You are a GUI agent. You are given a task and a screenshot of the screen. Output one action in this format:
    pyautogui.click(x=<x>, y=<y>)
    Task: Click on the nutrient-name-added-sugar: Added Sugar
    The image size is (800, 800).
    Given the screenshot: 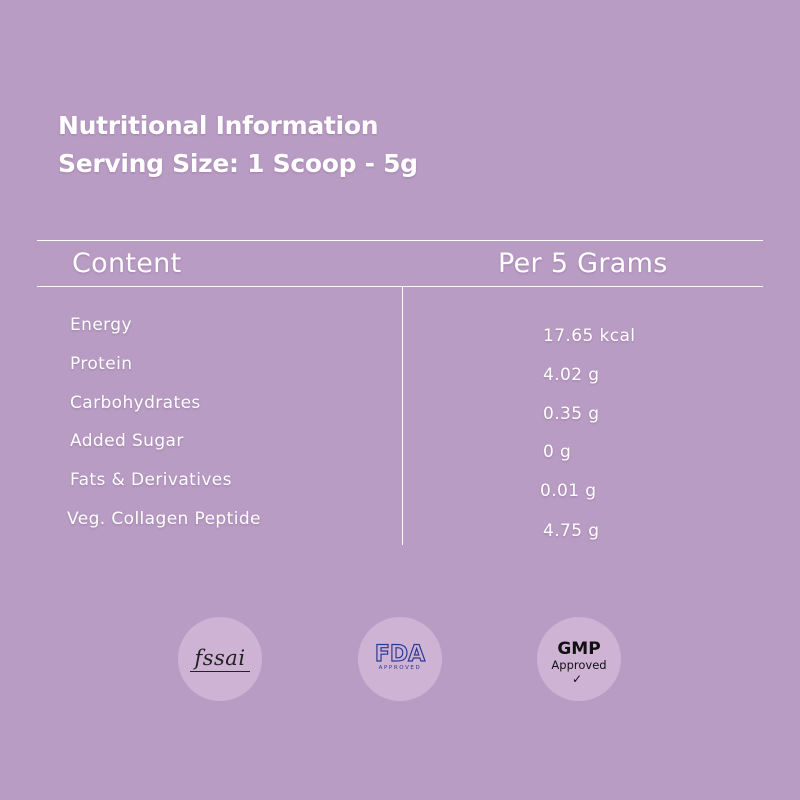 What is the action you would take?
    pyautogui.click(x=127, y=441)
    